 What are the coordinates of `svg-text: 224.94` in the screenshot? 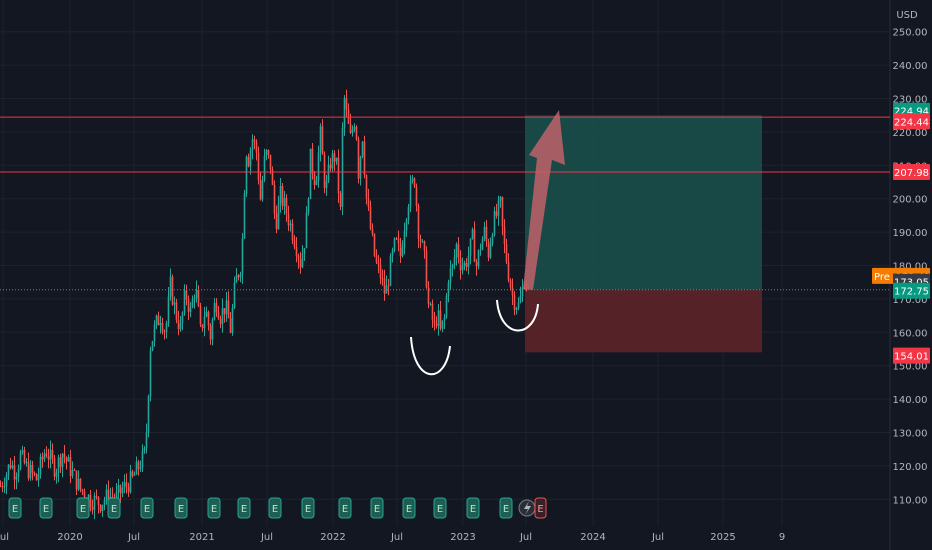 It's located at (911, 112).